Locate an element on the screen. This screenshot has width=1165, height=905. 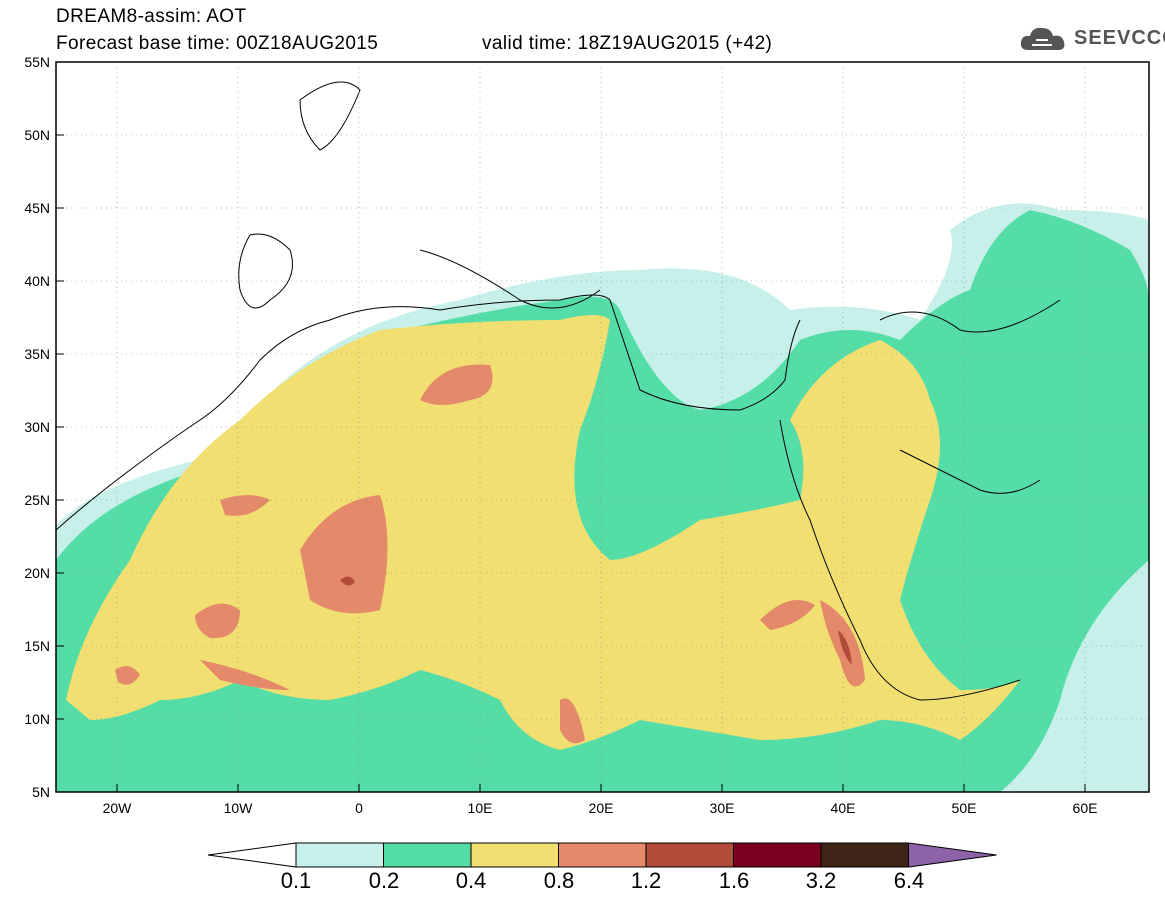
colorbar-min-arrow is located at coordinates (252, 855).